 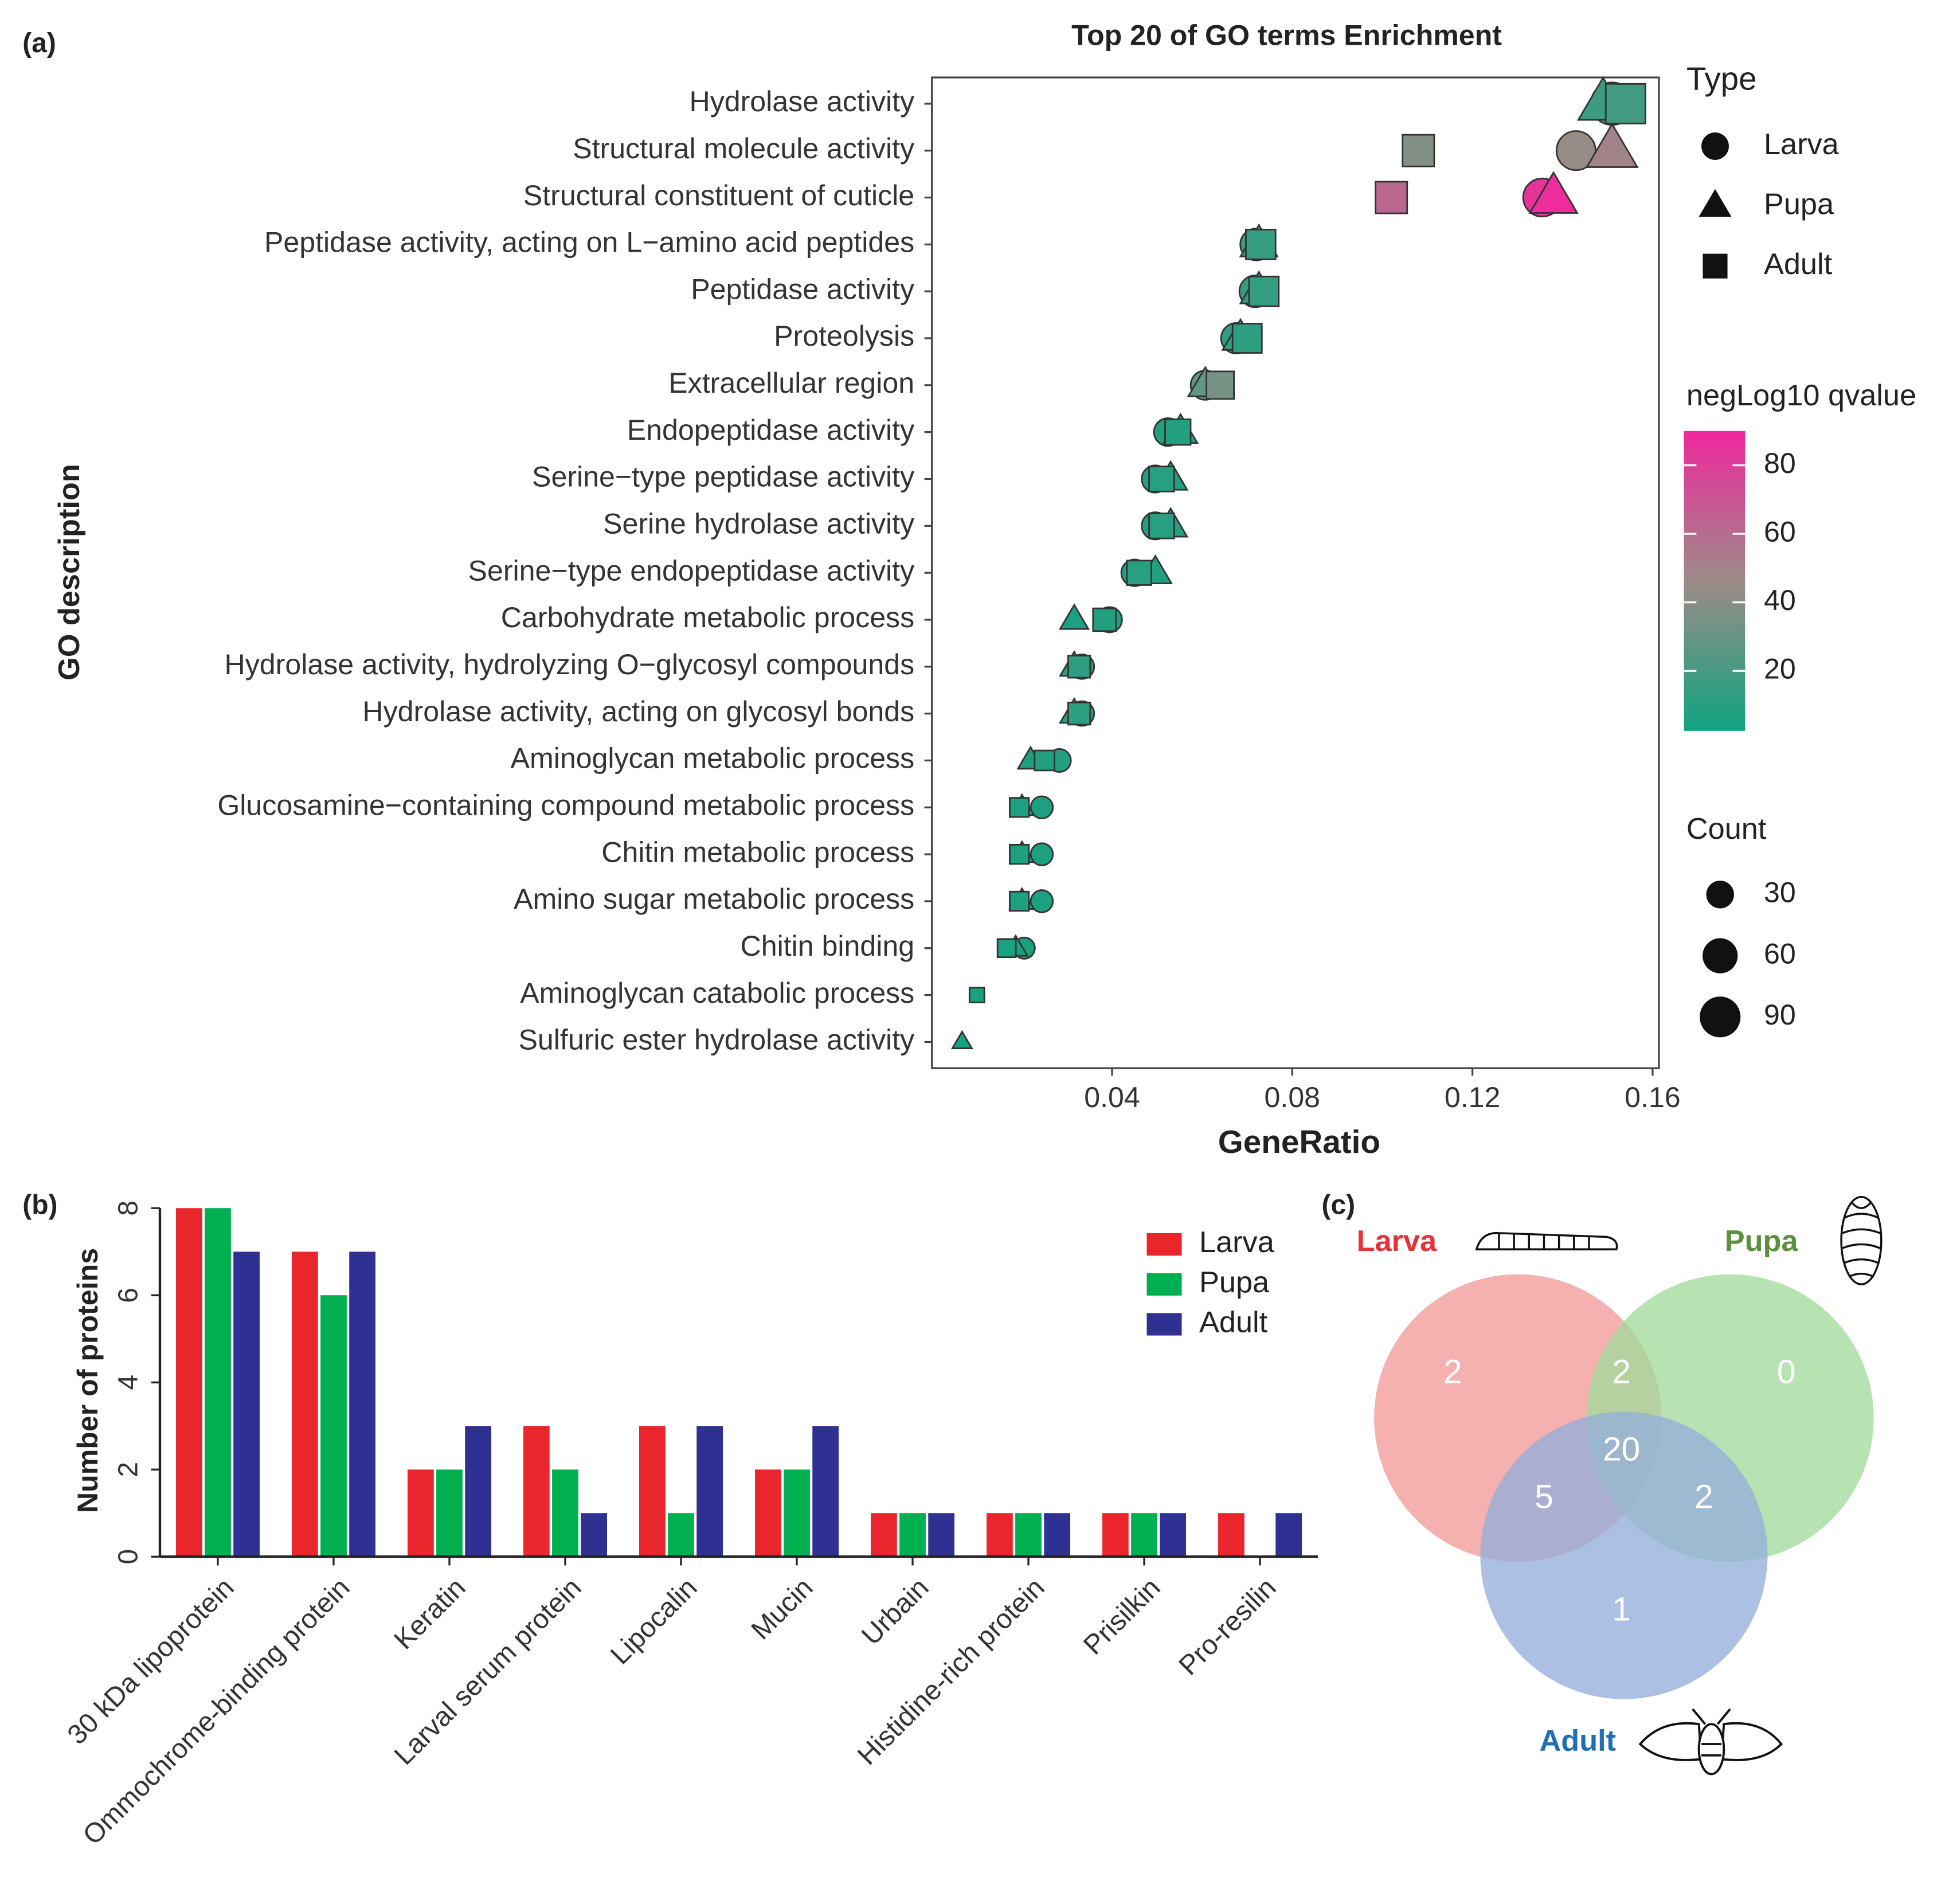 I want to click on y-tick-label: Peptidase activity, so click(x=802, y=289).